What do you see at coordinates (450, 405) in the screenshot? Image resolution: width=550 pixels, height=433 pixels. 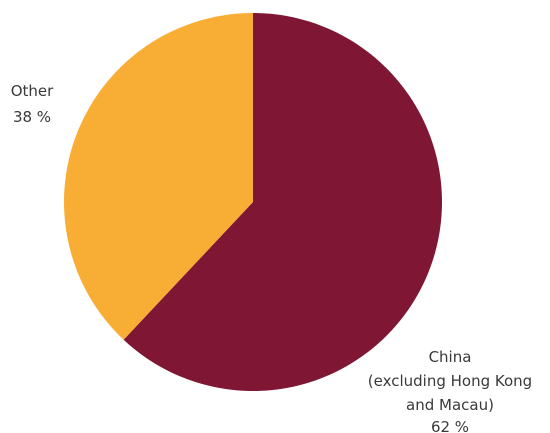 I see `slice-label-china-name-line-3: and Macau)` at bounding box center [450, 405].